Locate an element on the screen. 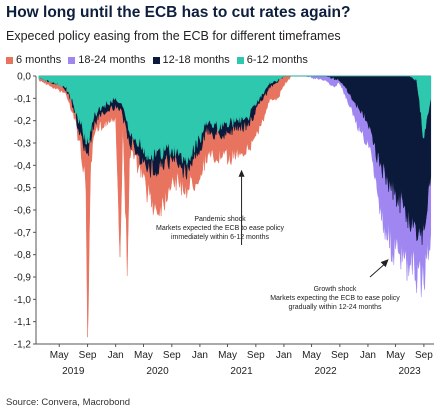  legend-item: 18-24 months is located at coordinates (107, 60).